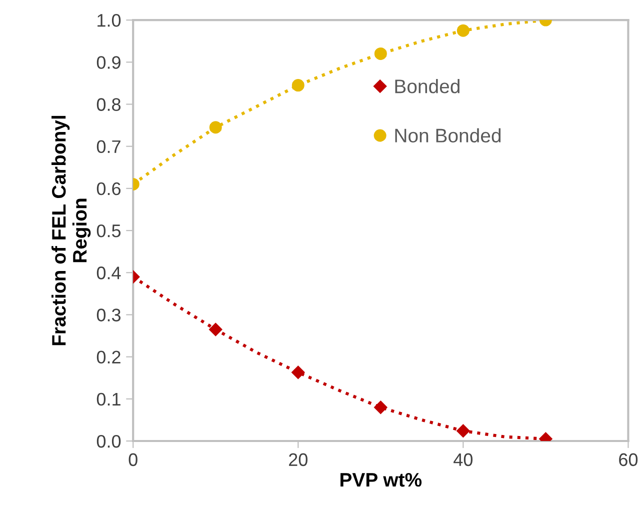 This screenshot has height=514, width=643. Describe the element at coordinates (628, 459) in the screenshot. I see `x-tick-label: 60` at that location.